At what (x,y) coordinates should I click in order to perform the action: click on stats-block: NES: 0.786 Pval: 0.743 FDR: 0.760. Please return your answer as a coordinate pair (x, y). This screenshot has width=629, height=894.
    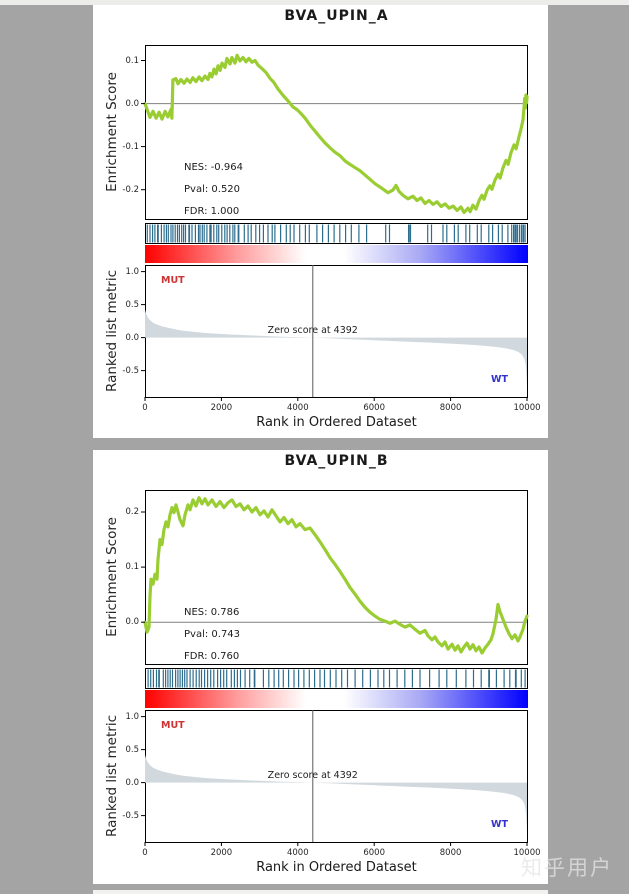
    Looking at the image, I should click on (212, 635).